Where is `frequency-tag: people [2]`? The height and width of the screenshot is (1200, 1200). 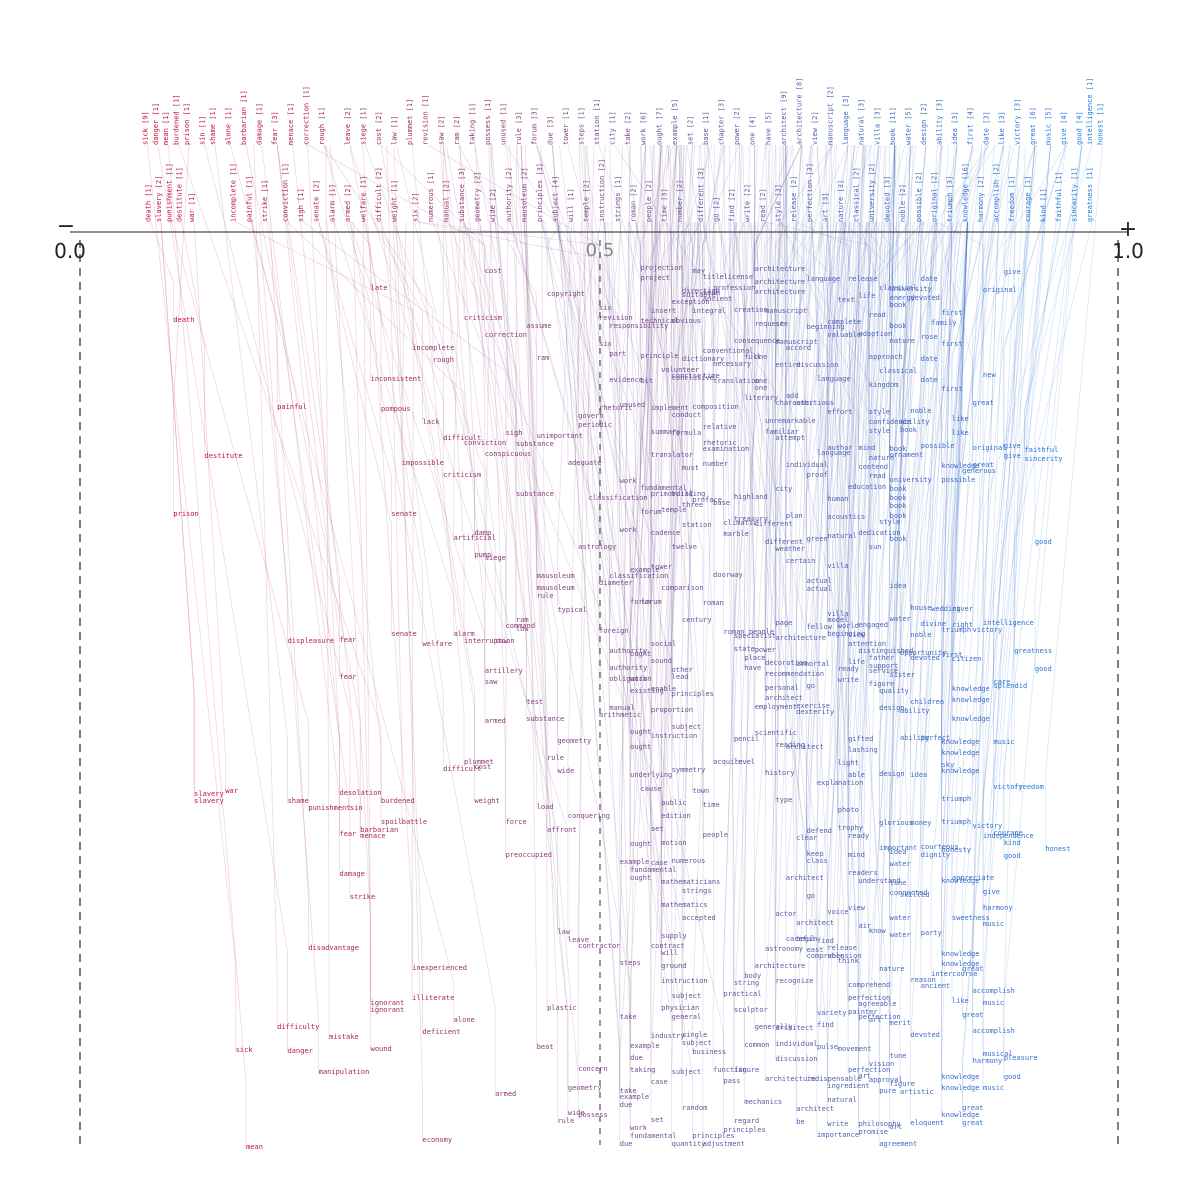
frequency-tag: people [2] is located at coordinates (649, 201).